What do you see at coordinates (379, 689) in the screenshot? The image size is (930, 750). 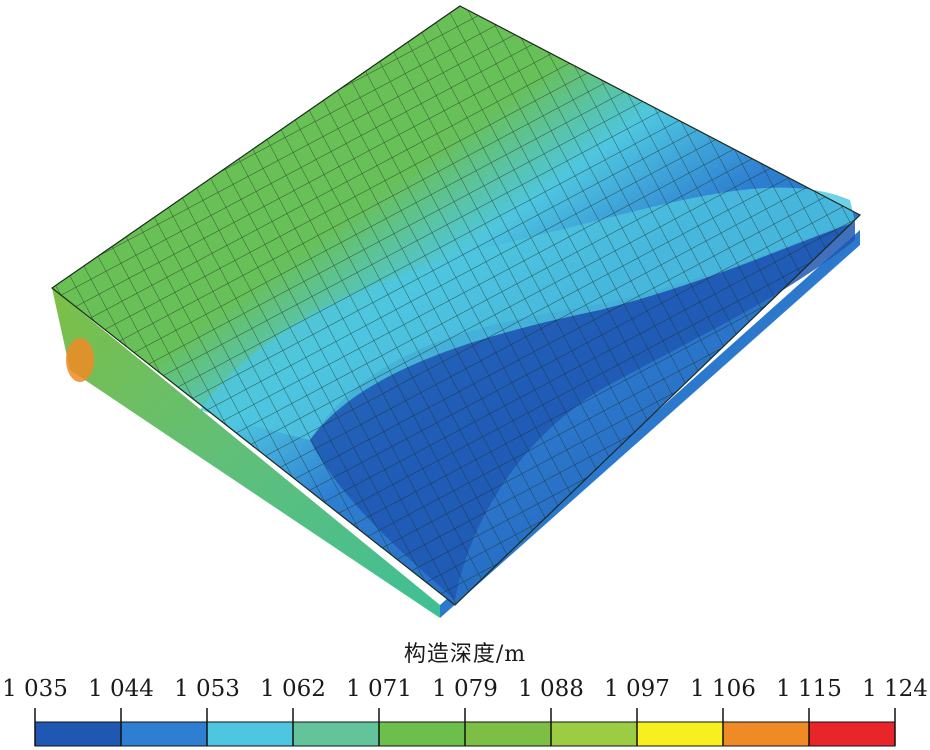 I see `colorbar-tick-label: 1 071` at bounding box center [379, 689].